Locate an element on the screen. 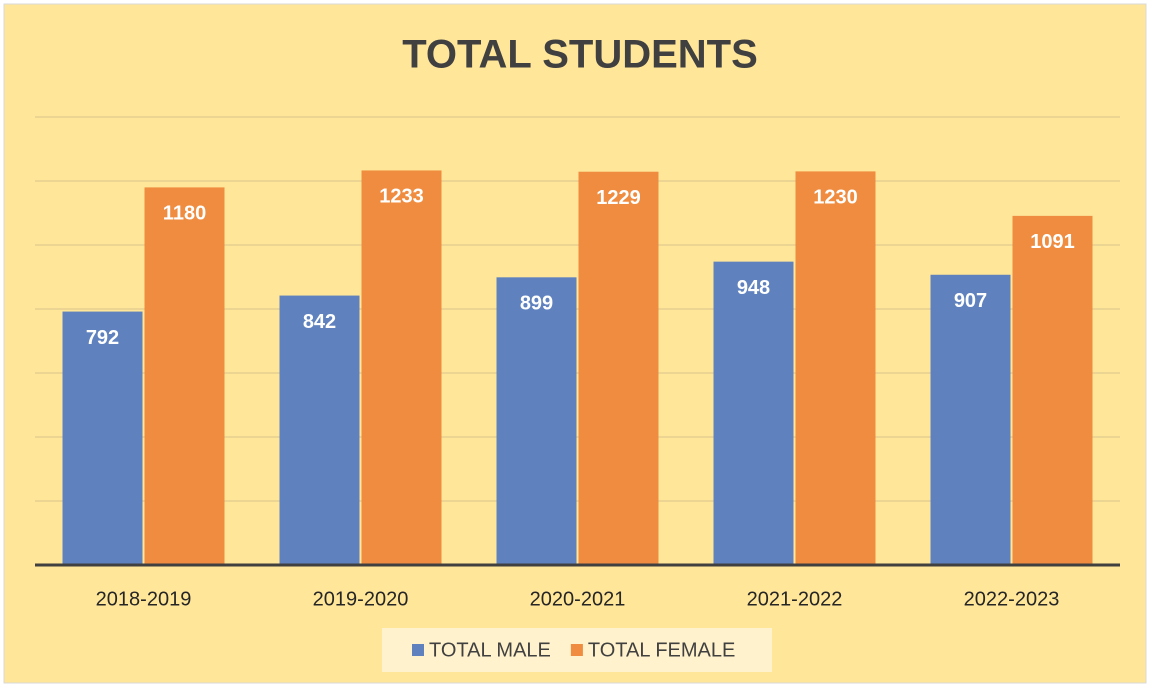 The image size is (1150, 687). x-tick-label: 2022-2023 is located at coordinates (1012, 599).